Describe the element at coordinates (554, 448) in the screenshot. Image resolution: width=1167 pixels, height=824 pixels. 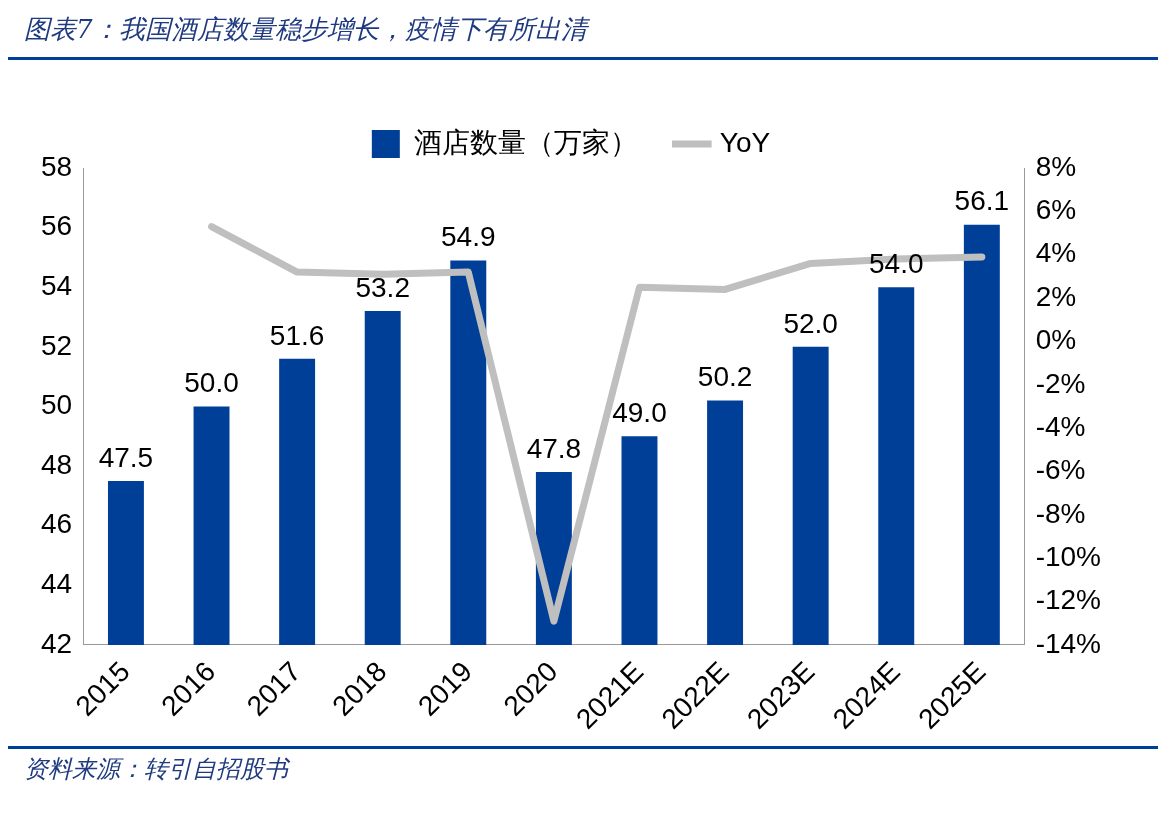
I see `data-label: 47.8` at that location.